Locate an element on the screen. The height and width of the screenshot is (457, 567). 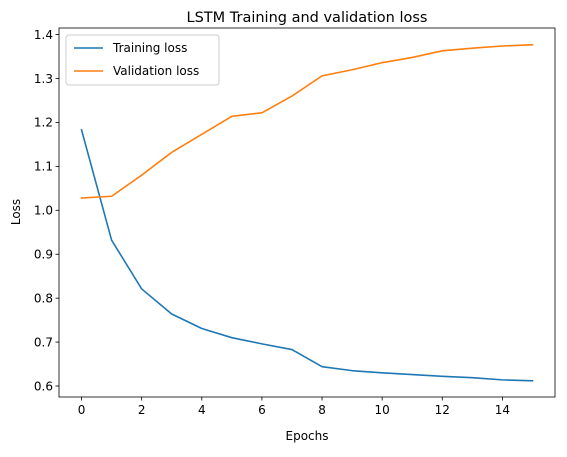
legend: Training loss Validation loss is located at coordinates (142, 60).